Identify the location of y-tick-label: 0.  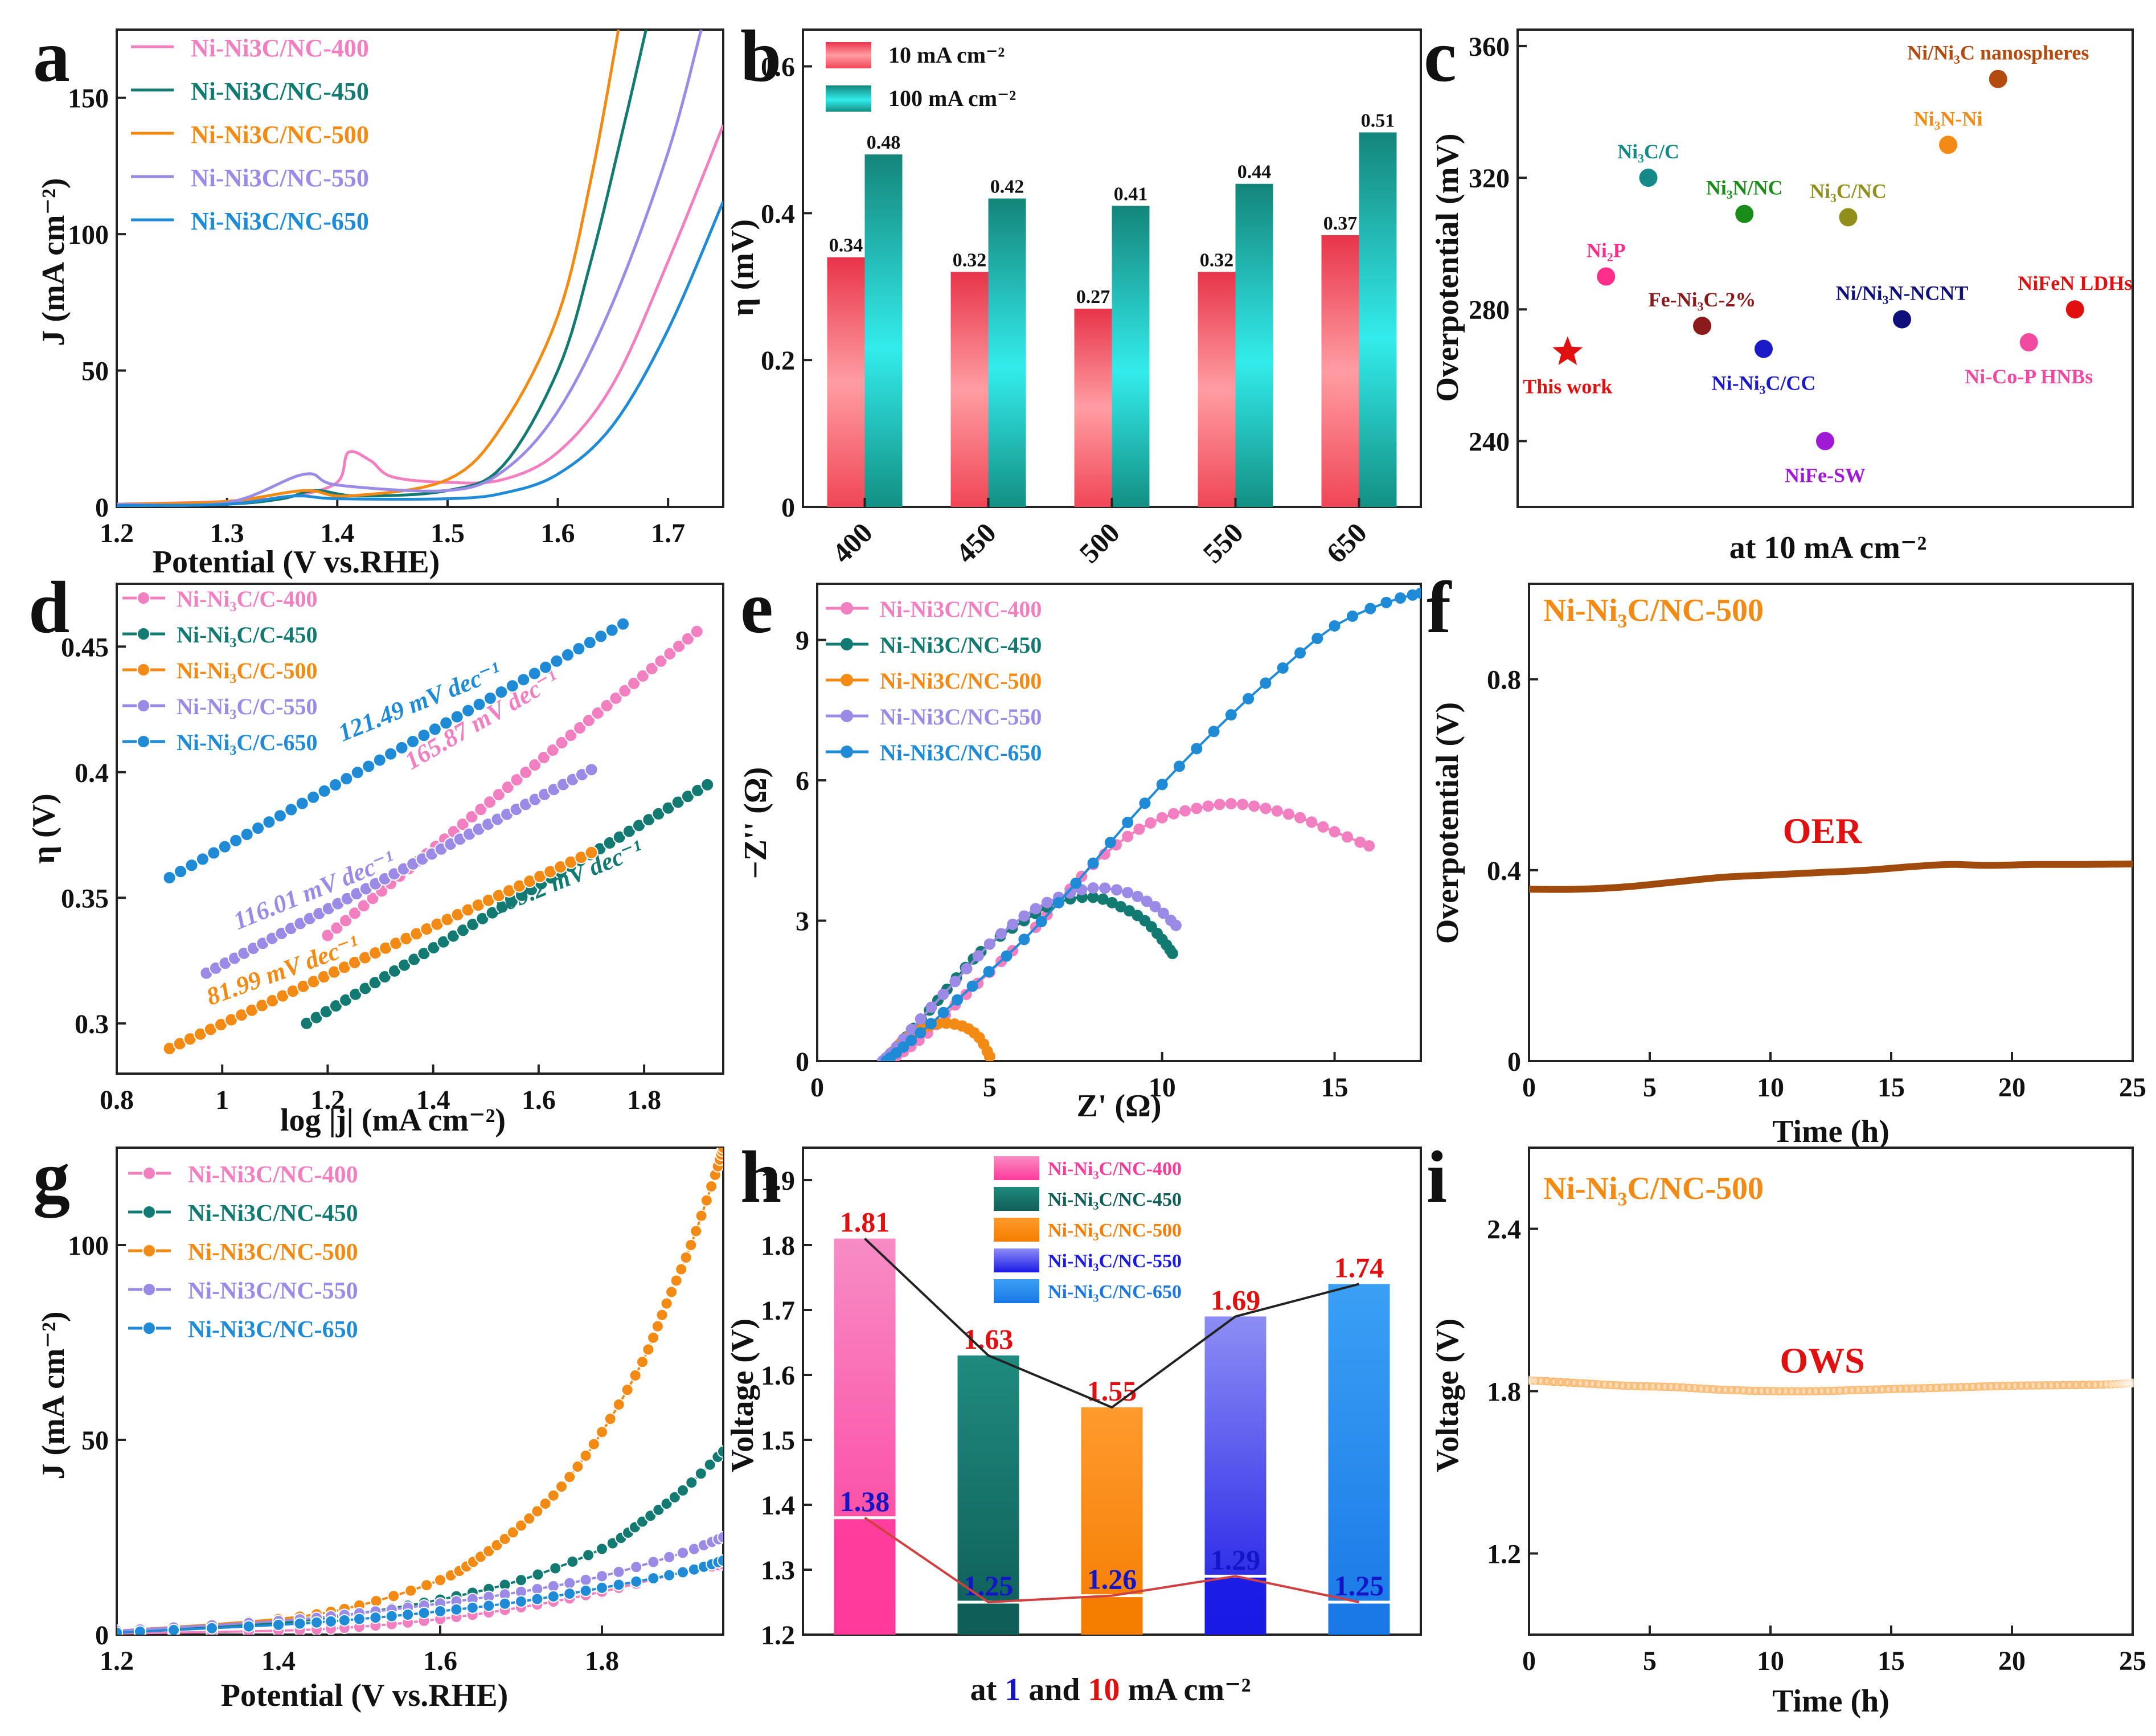
(1514, 1062).